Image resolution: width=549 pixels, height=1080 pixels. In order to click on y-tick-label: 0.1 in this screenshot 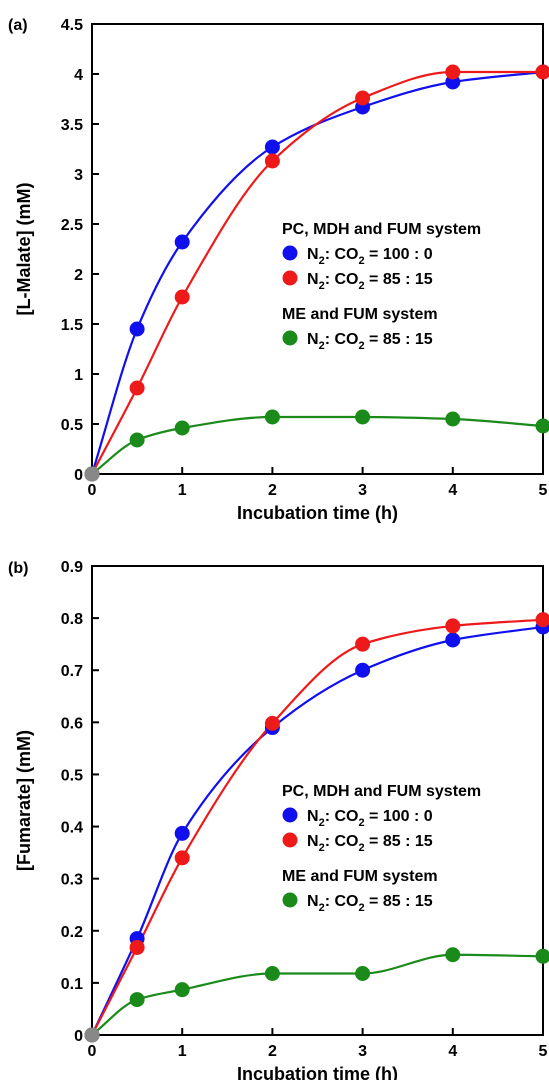, I will do `click(72, 984)`.